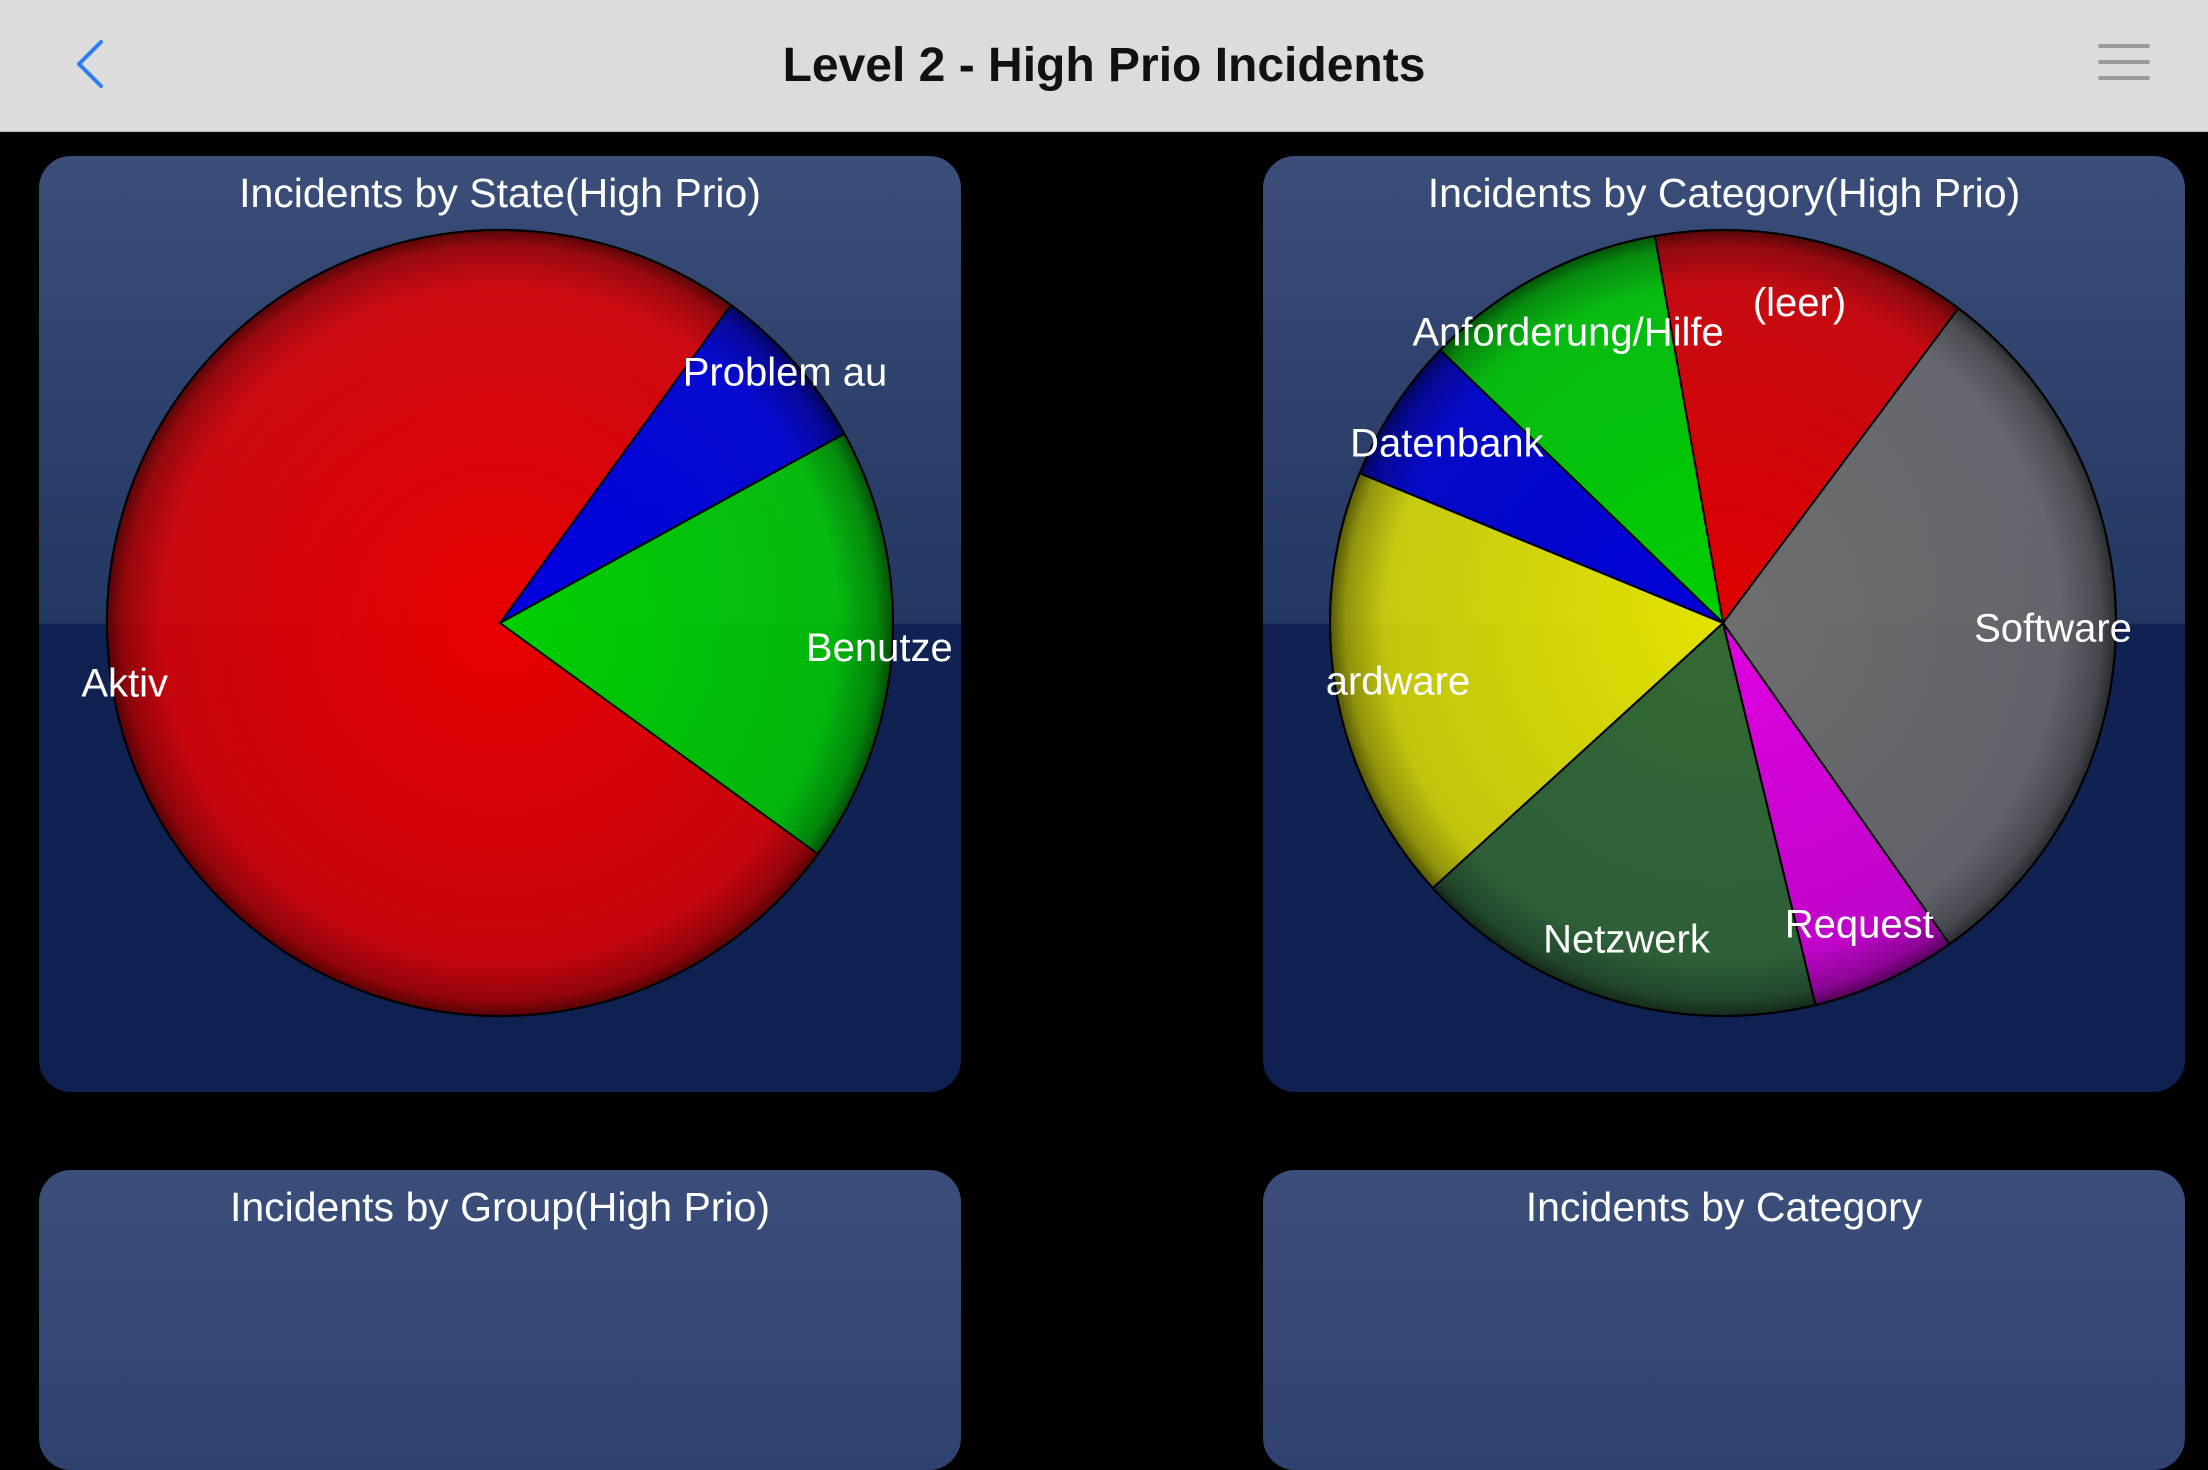  What do you see at coordinates (1447, 443) in the screenshot?
I see `pie-label-datenbank: Datenbank` at bounding box center [1447, 443].